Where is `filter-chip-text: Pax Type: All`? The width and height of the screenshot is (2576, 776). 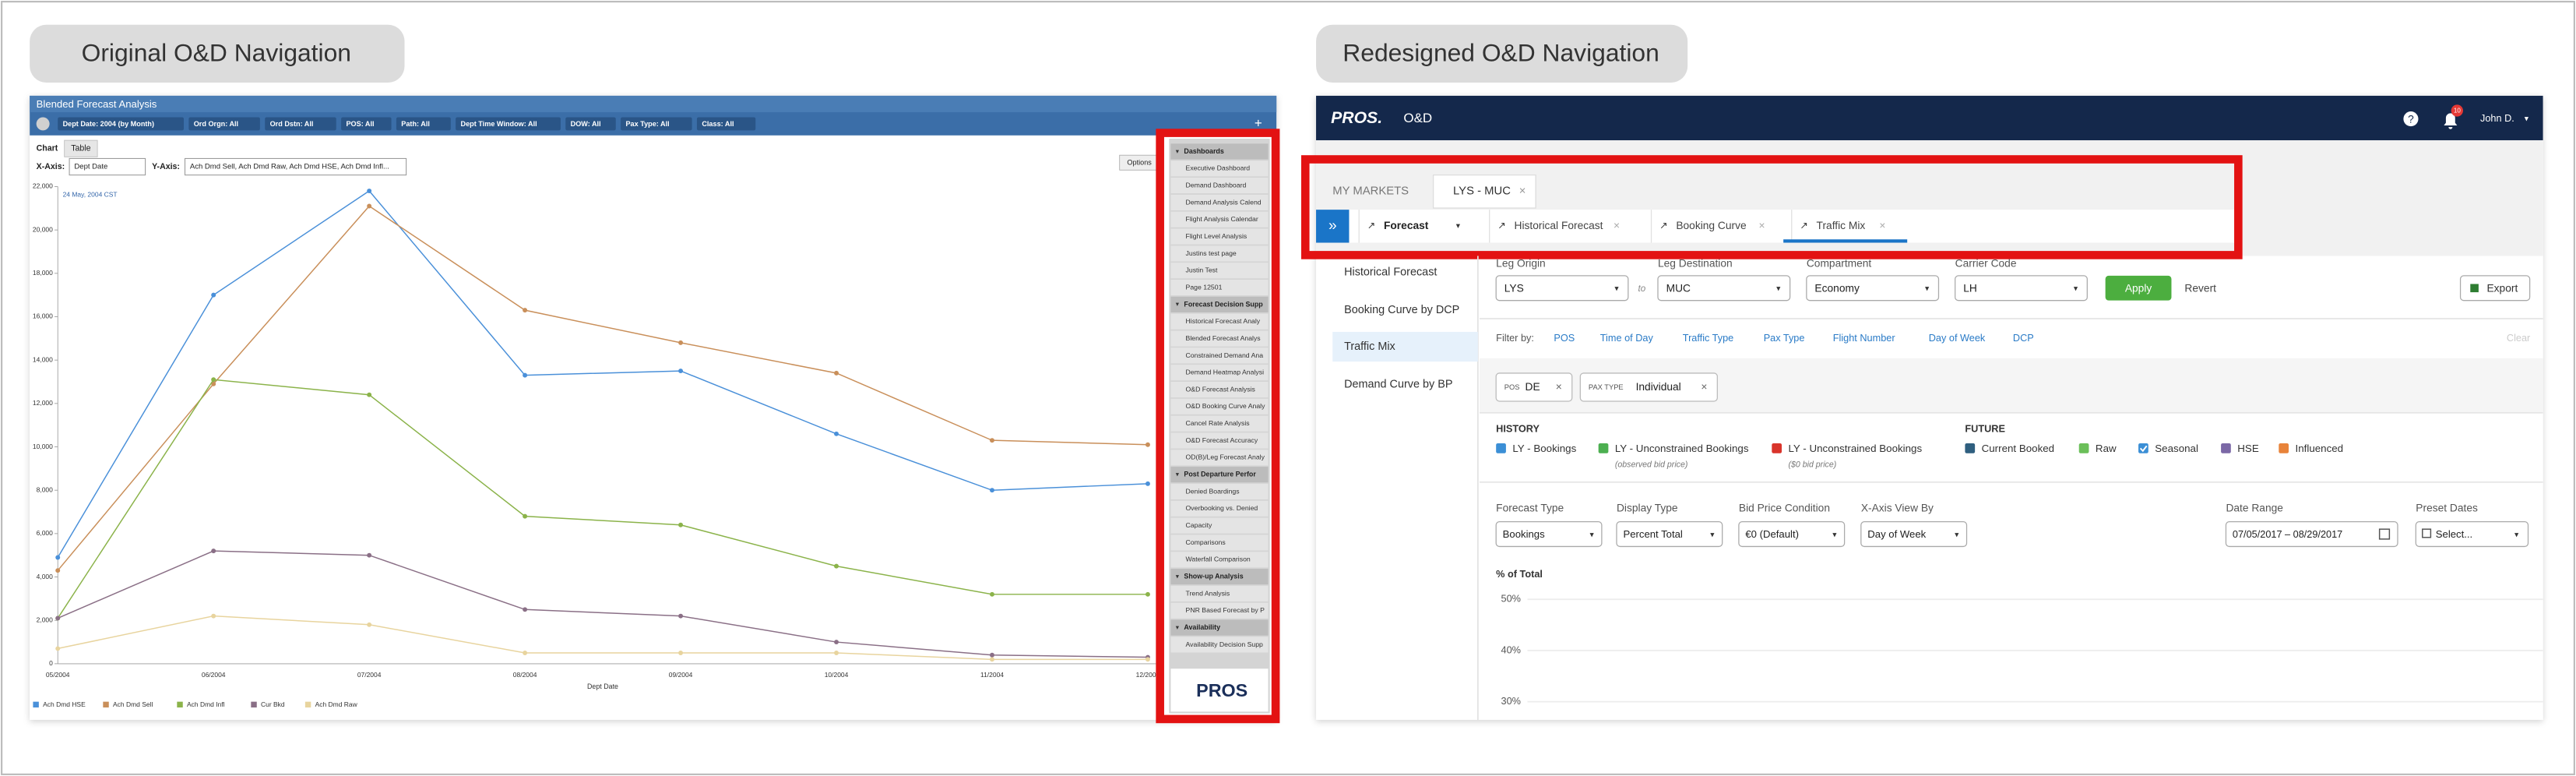
filter-chip-text: Pax Type: All is located at coordinates (647, 124).